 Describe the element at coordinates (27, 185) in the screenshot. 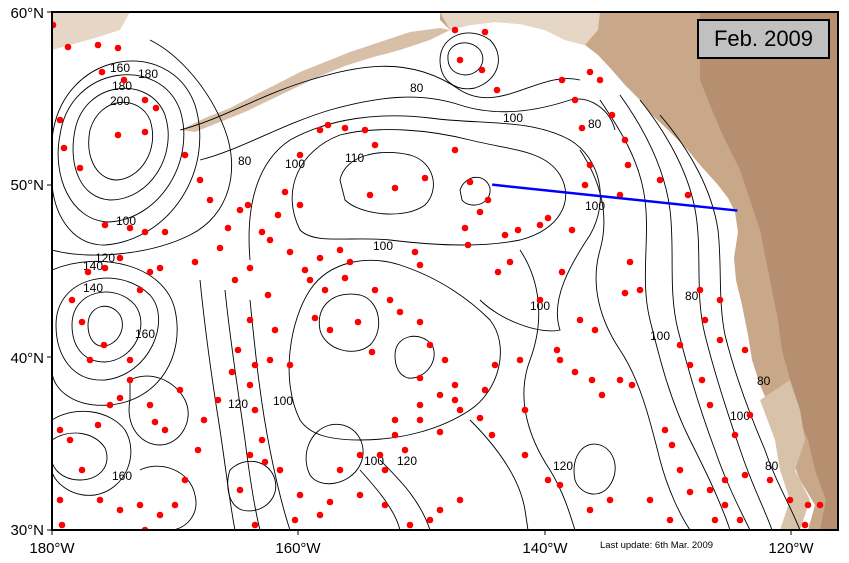

I see `lat-label-50n: 50°N` at that location.